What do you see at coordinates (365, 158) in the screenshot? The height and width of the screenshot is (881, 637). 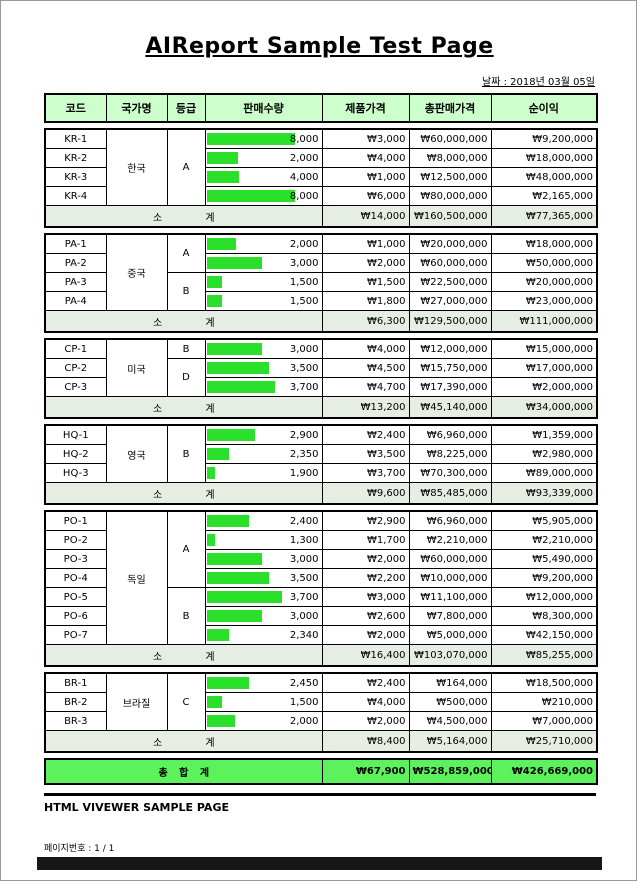 I see `price-cell: ₩4,000` at bounding box center [365, 158].